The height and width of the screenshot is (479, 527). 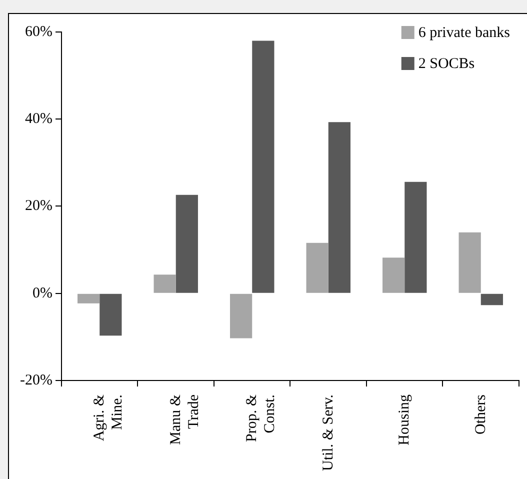 I want to click on y-tick-label: 60%, so click(x=38, y=32).